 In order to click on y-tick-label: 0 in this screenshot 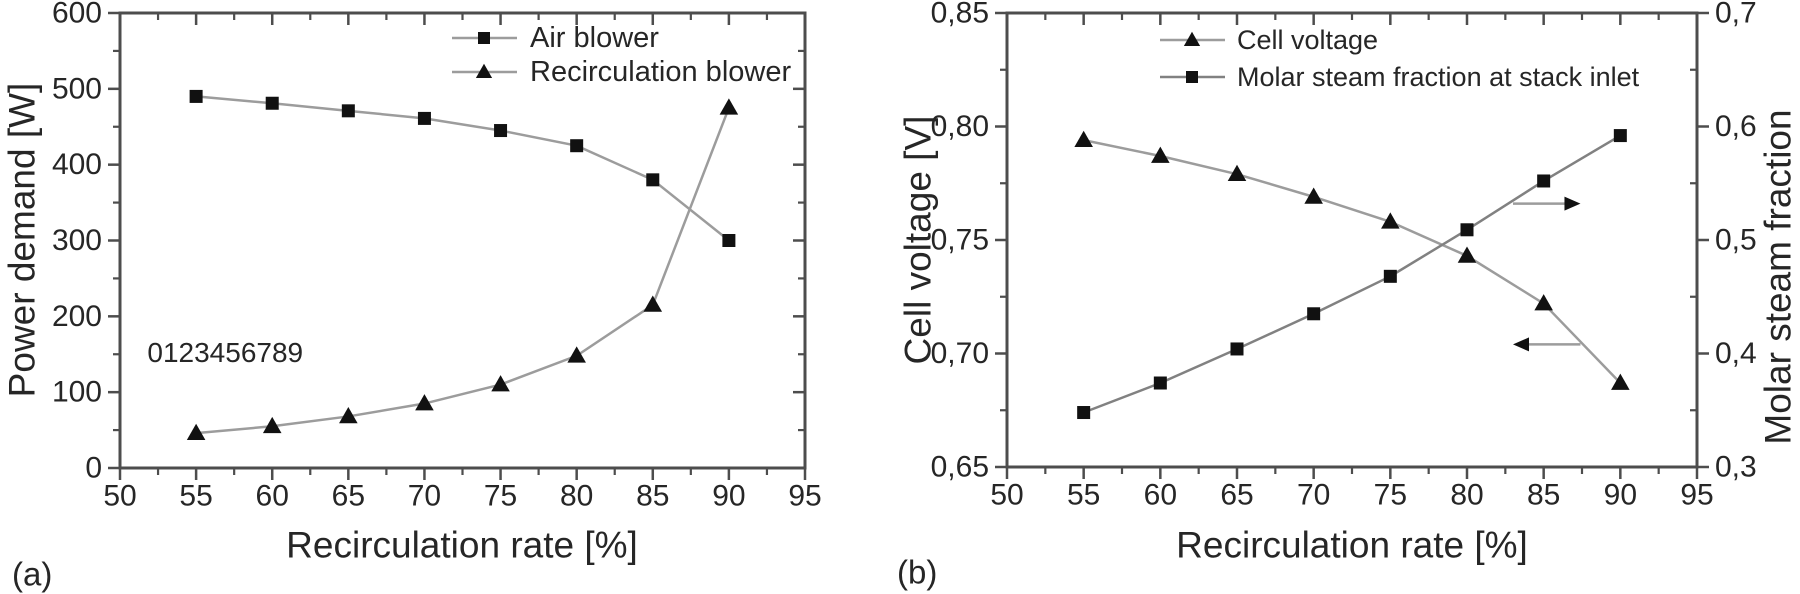, I will do `click(93, 468)`.